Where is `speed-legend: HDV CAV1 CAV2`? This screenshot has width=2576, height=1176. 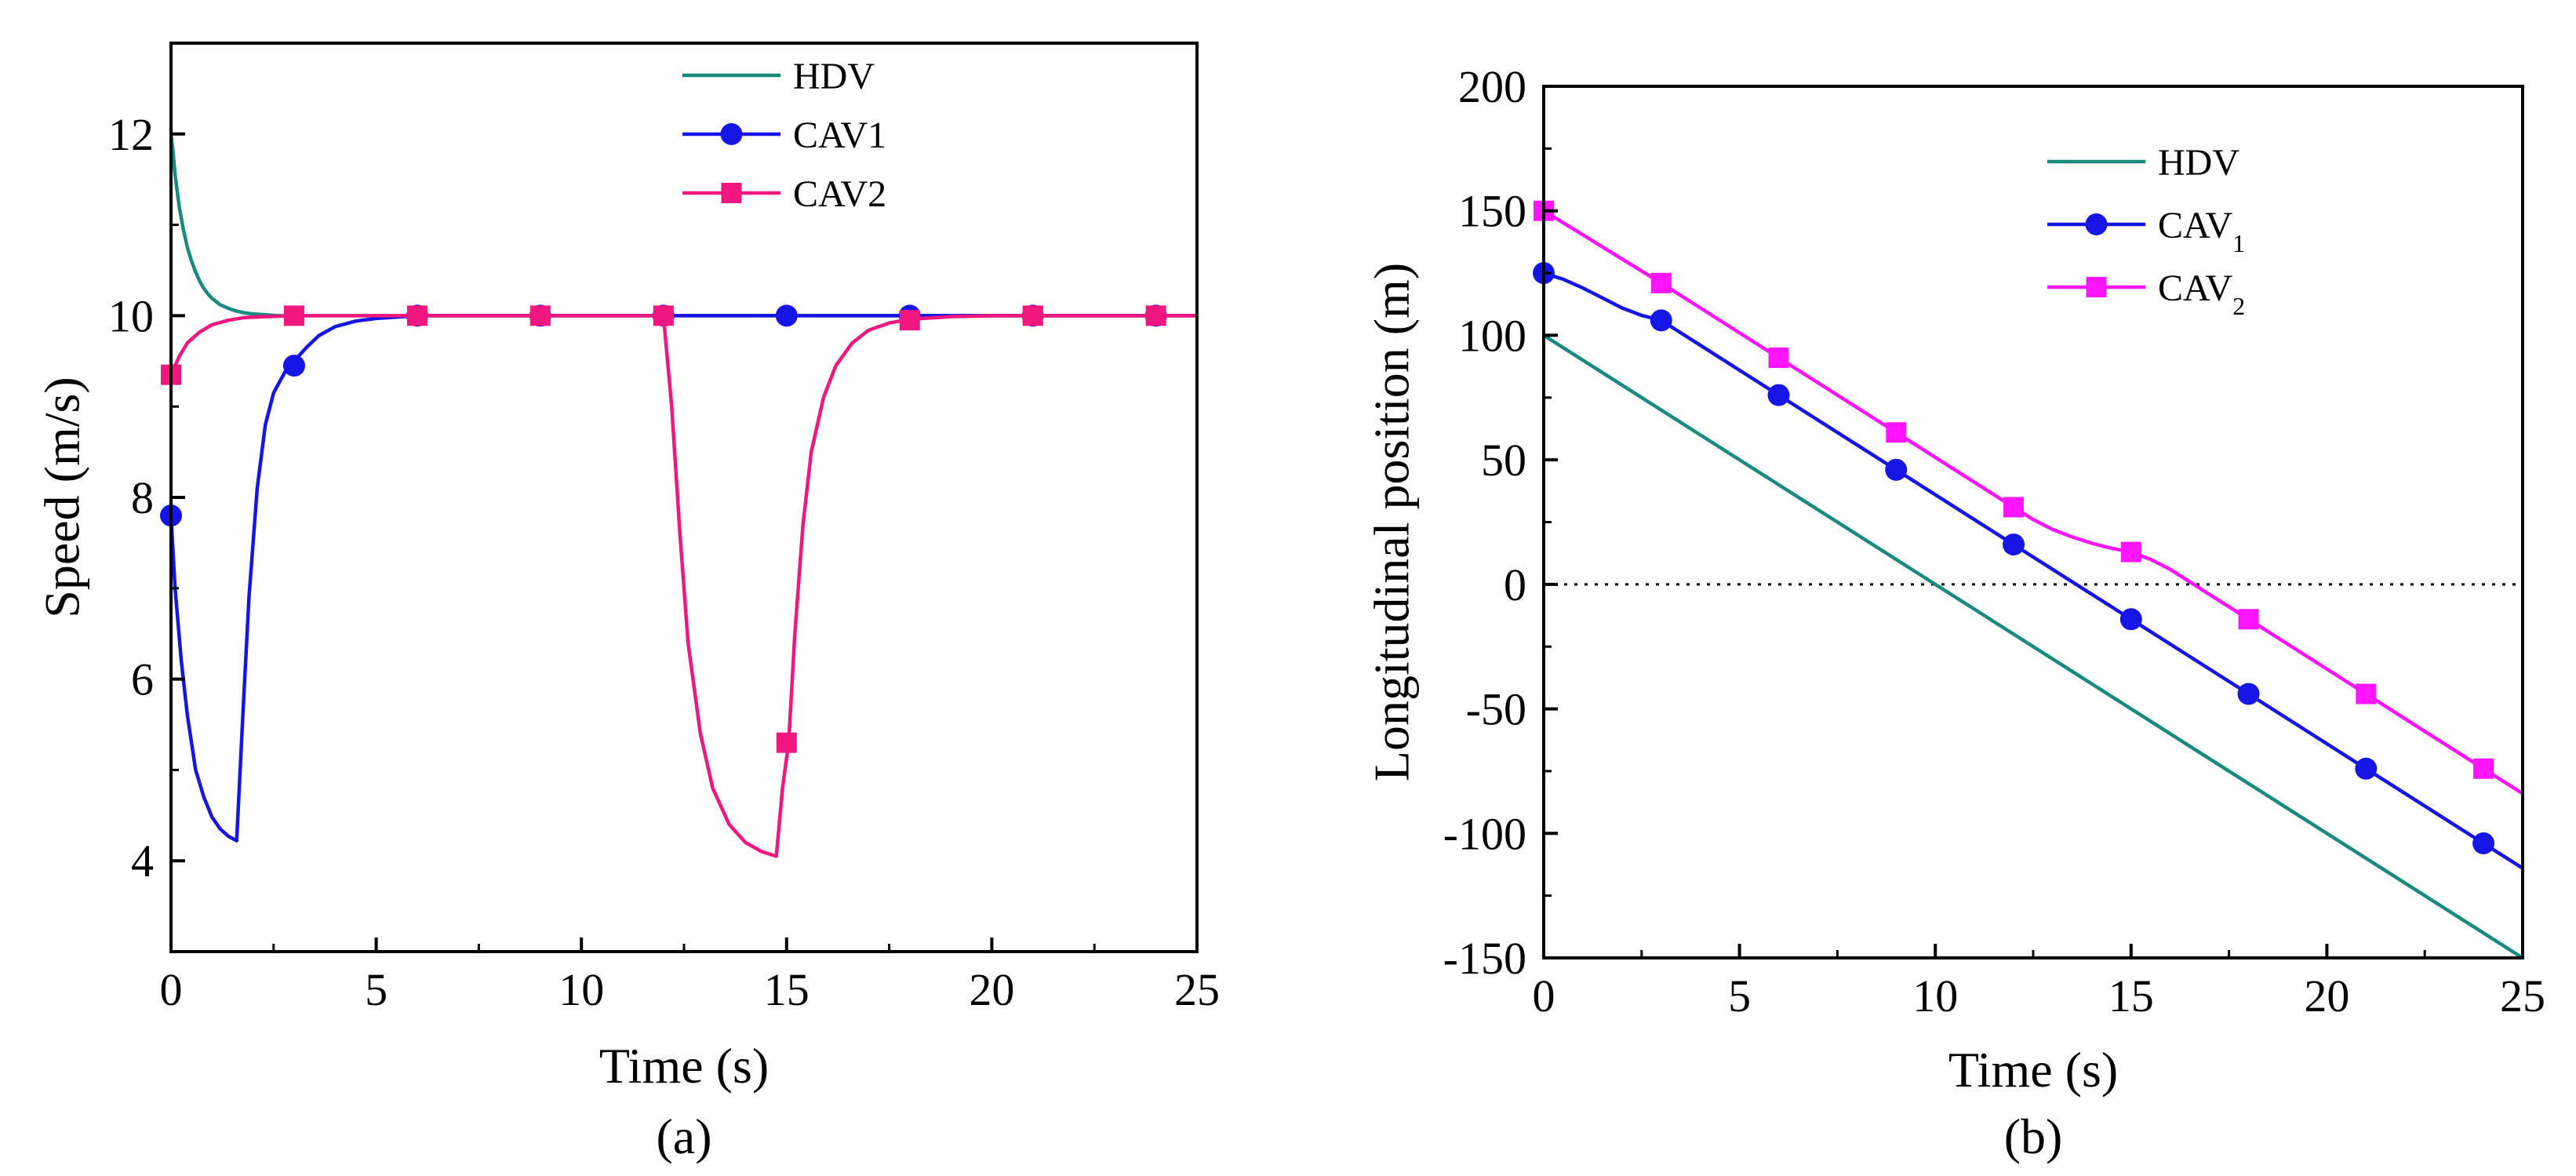 speed-legend: HDV CAV1 CAV2 is located at coordinates (784, 135).